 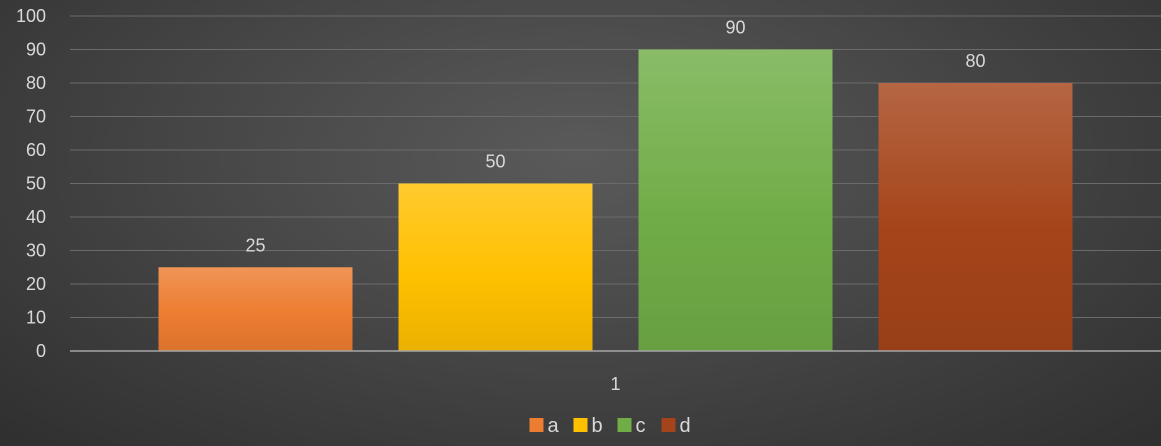 I want to click on y-tick-label-90: 90, so click(x=36, y=50).